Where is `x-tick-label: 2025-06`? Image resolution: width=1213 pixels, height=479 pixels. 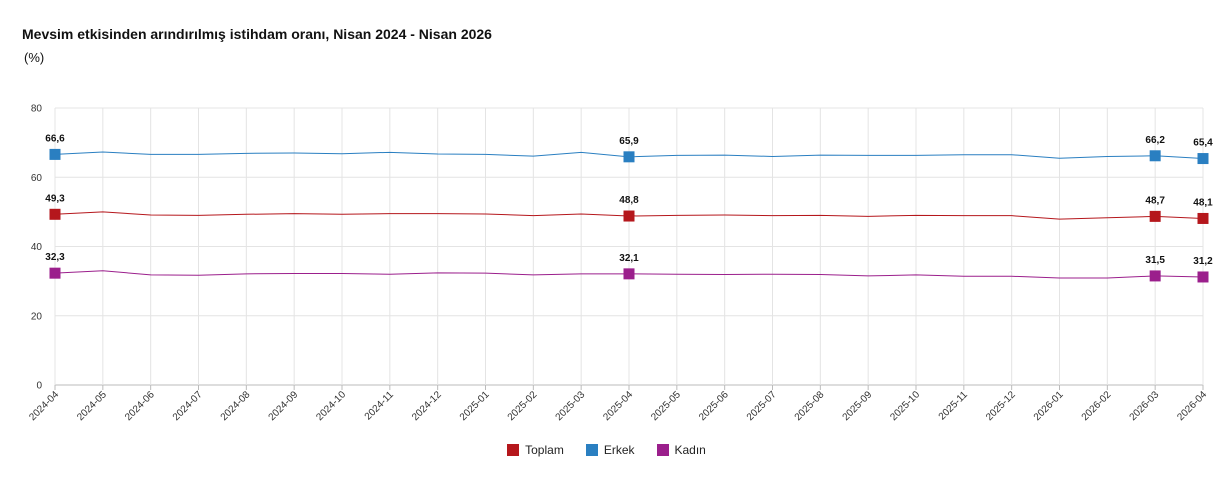 x-tick-label: 2025-06 is located at coordinates (714, 406).